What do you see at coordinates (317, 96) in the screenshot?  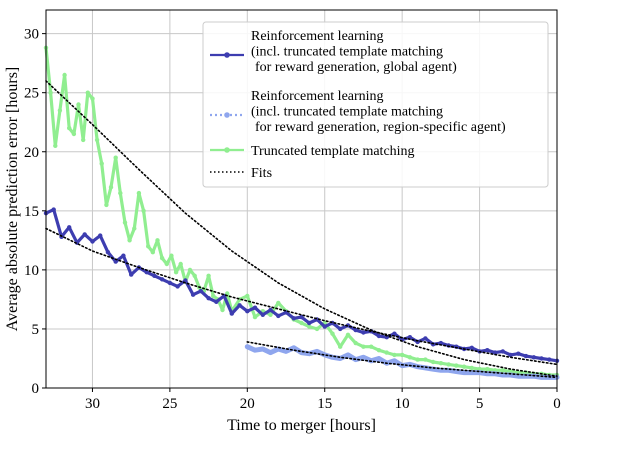 I see `legend-label: Reinforcement learning` at bounding box center [317, 96].